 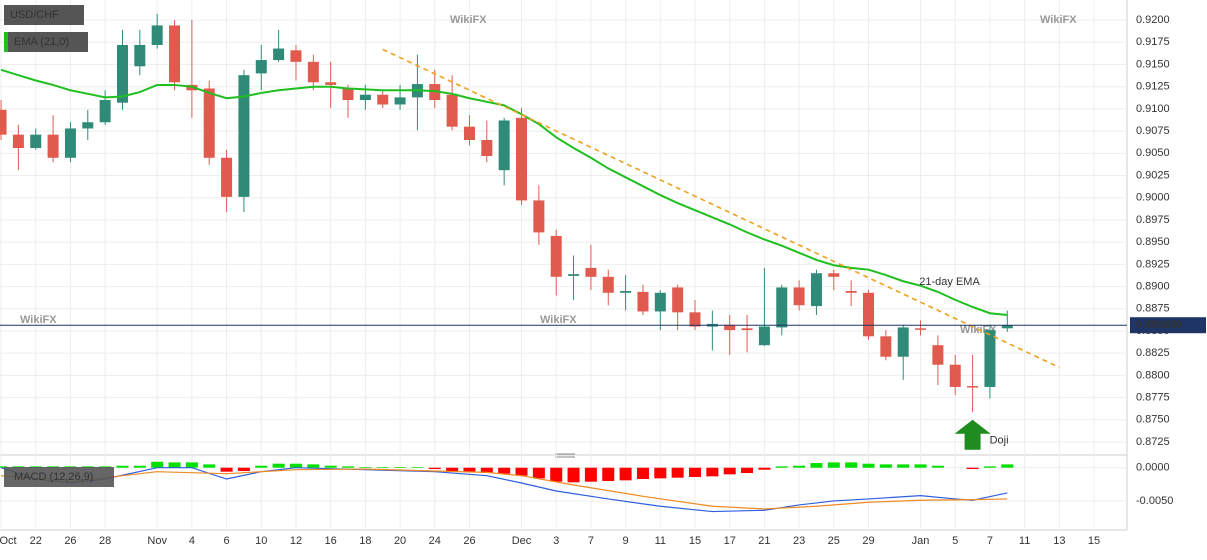 What do you see at coordinates (435, 541) in the screenshot?
I see `x-tick-label: 24` at bounding box center [435, 541].